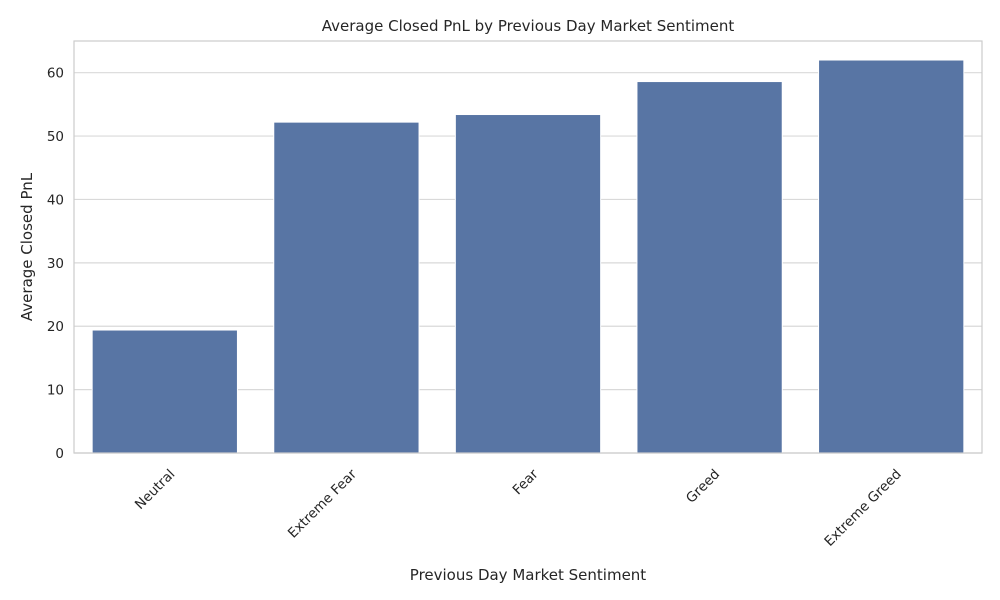 This screenshot has width=1000, height=600. I want to click on y-tick-label: 0, so click(59, 454).